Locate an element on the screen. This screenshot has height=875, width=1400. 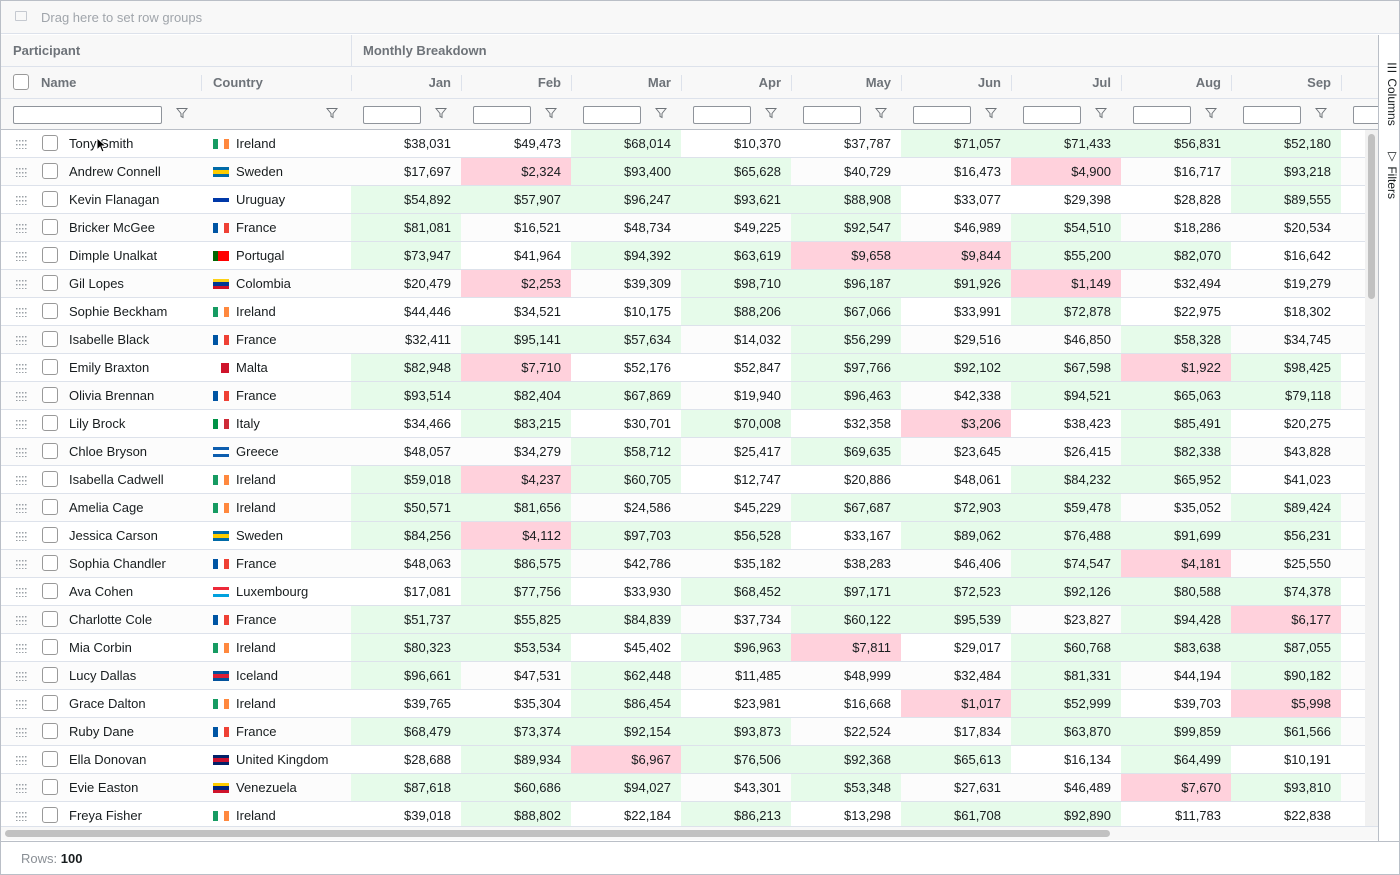
cell-aug: $65,063 is located at coordinates (1176, 395).